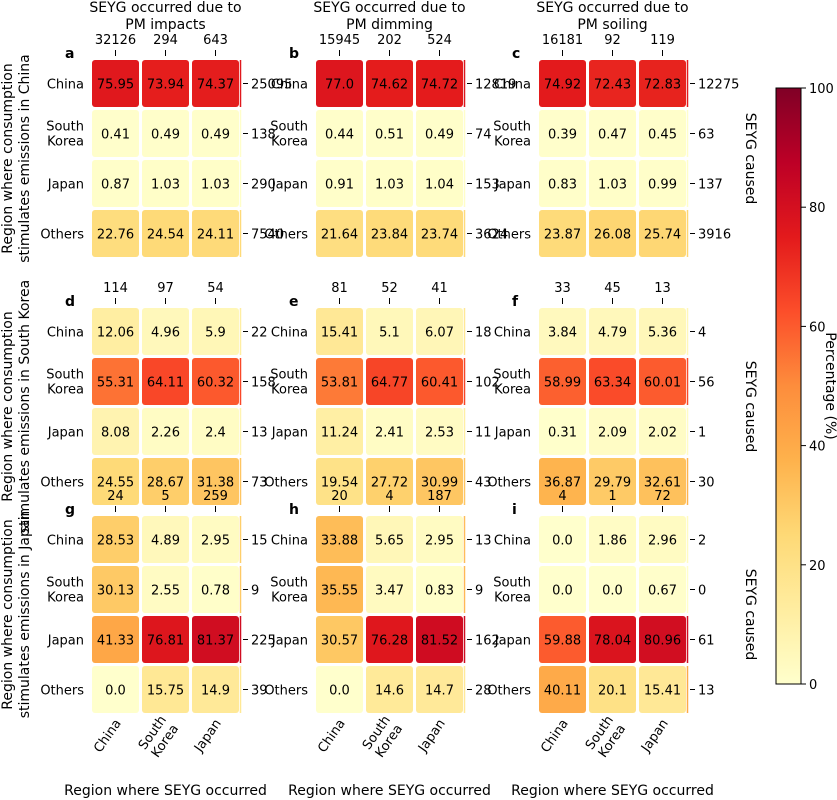 This screenshot has height=800, width=837. Describe the element at coordinates (439, 235) in the screenshot. I see `cell-value-label: 23.74` at that location.